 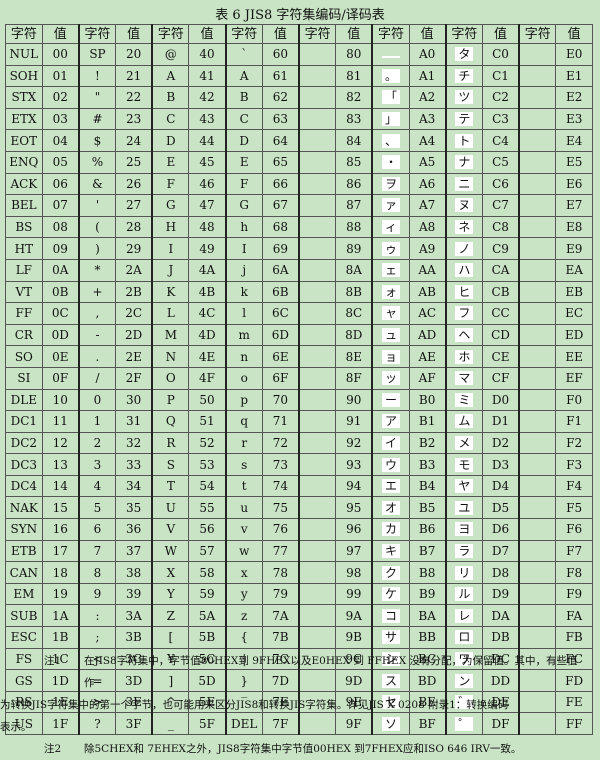 I want to click on char-cell: Q, so click(x=170, y=421).